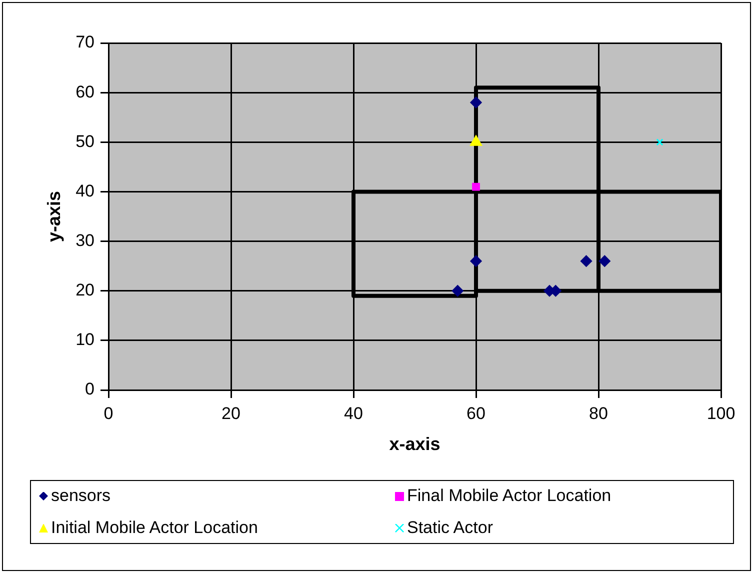 The width and height of the screenshot is (753, 573). Describe the element at coordinates (85, 92) in the screenshot. I see `y-tick-label: 60` at that location.